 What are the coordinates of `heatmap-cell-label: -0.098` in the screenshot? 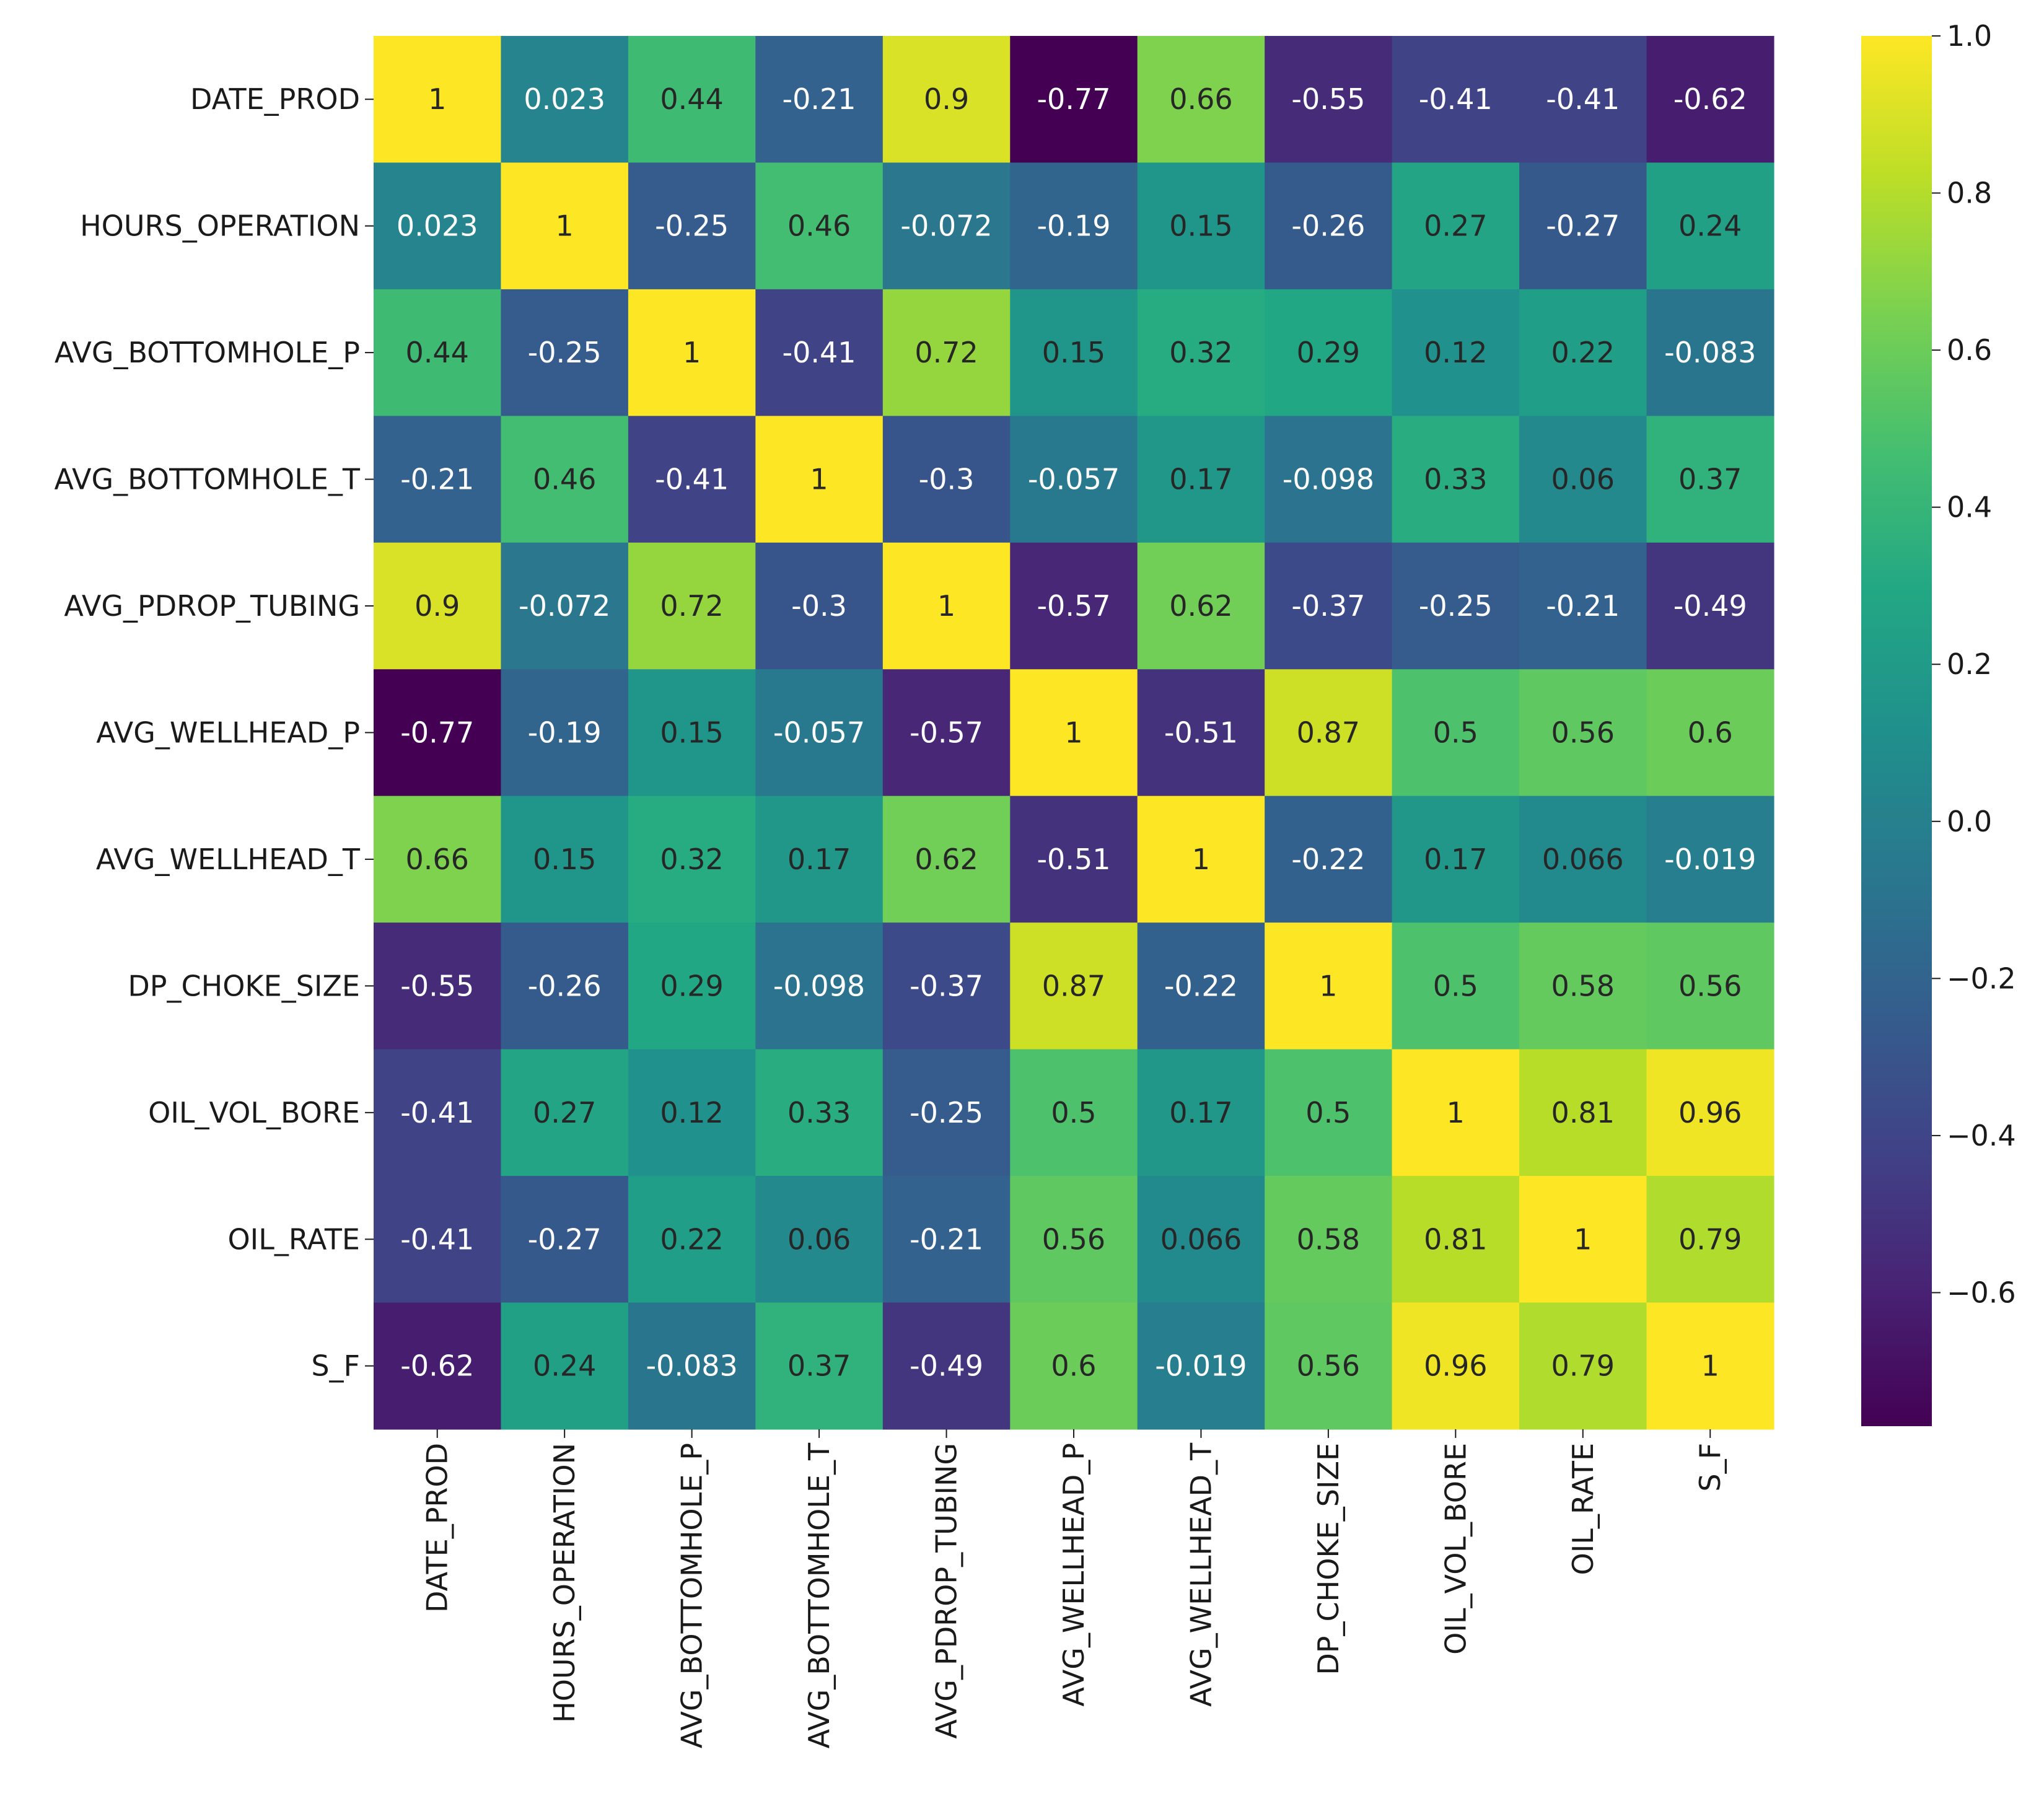 It's located at (819, 985).